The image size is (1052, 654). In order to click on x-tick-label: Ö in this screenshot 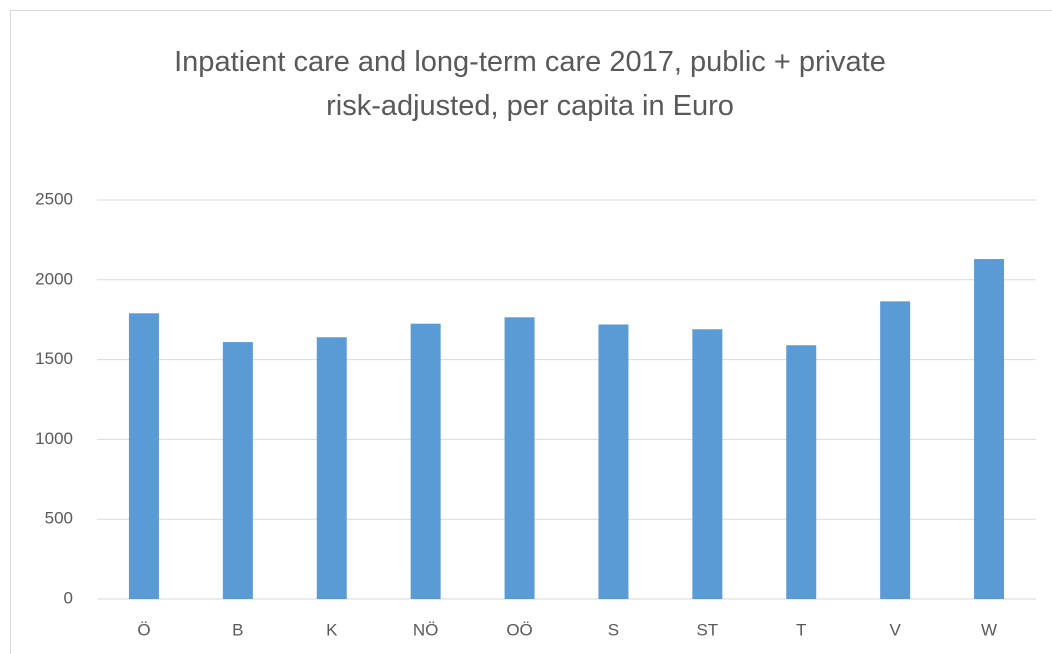, I will do `click(143, 629)`.